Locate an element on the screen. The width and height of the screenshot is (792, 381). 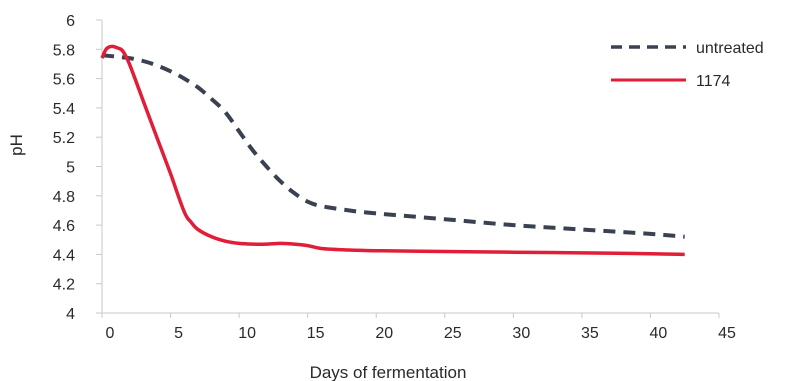
x-tick-label: 35 is located at coordinates (590, 333).